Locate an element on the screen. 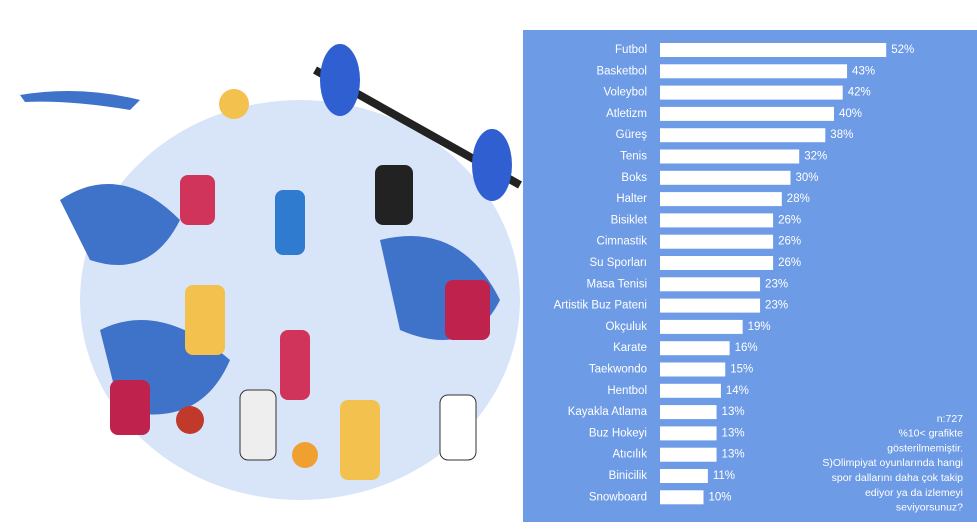 The image size is (977, 532). note: %10< grafikte is located at coordinates (931, 434).